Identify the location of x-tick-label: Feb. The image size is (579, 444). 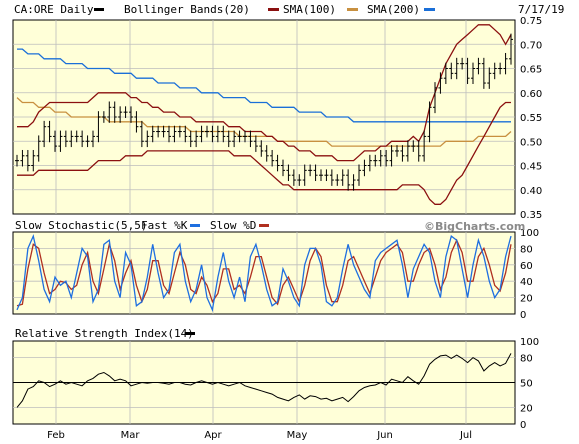
(56, 435).